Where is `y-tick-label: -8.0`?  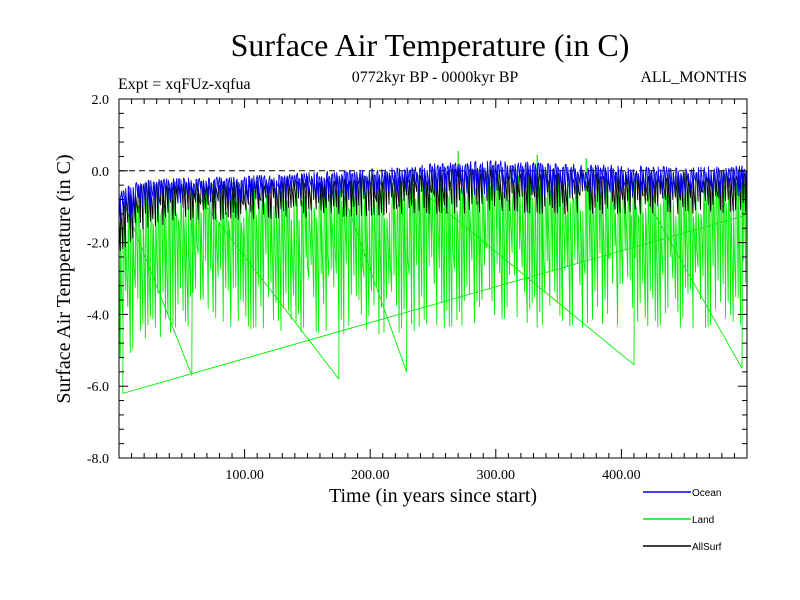
y-tick-label: -8.0 is located at coordinates (98, 459).